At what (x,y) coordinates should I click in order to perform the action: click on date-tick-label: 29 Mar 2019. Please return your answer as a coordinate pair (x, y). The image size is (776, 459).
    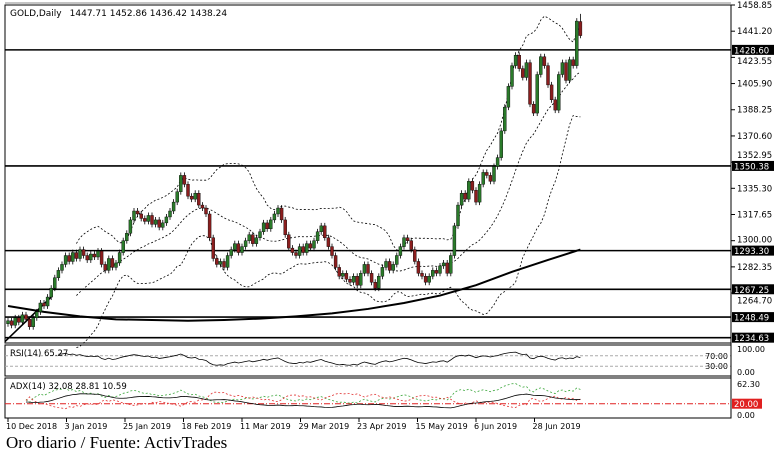
    Looking at the image, I should click on (324, 426).